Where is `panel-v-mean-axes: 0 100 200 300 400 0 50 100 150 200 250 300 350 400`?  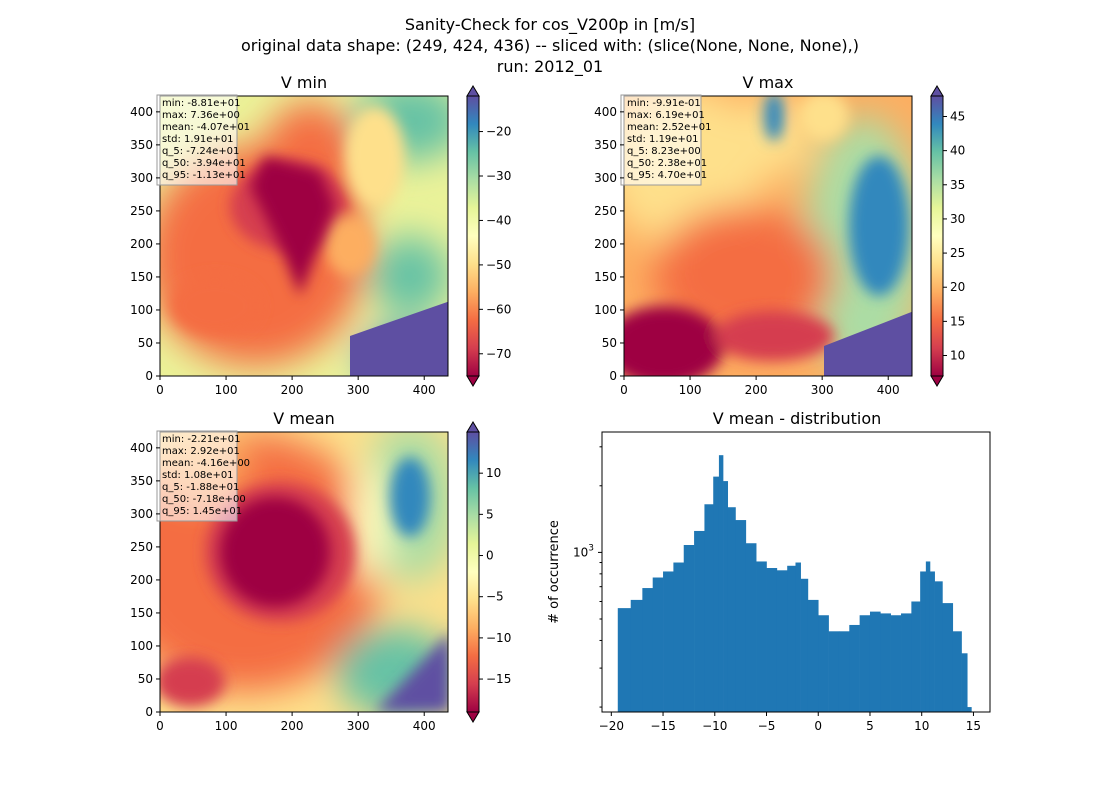
panel-v-mean-axes: 0 100 200 300 400 0 50 100 150 200 250 300 350 400 is located at coordinates (283, 587).